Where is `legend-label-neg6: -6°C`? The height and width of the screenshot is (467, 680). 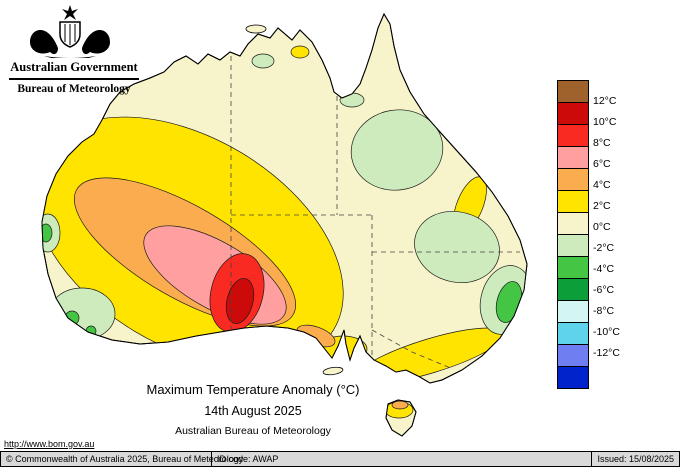
legend-label-neg6: -6°C is located at coordinates (604, 290).